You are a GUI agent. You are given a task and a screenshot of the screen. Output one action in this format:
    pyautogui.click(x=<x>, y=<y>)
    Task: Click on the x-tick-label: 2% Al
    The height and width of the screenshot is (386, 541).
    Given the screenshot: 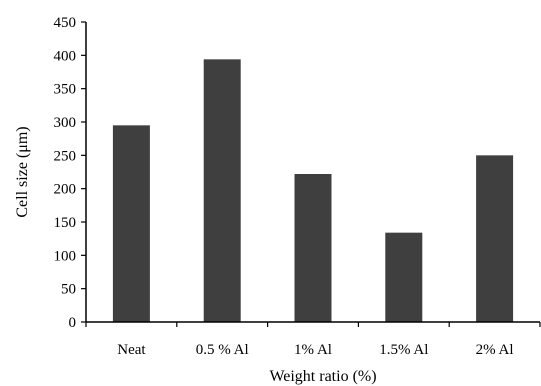 What is the action you would take?
    pyautogui.click(x=495, y=350)
    